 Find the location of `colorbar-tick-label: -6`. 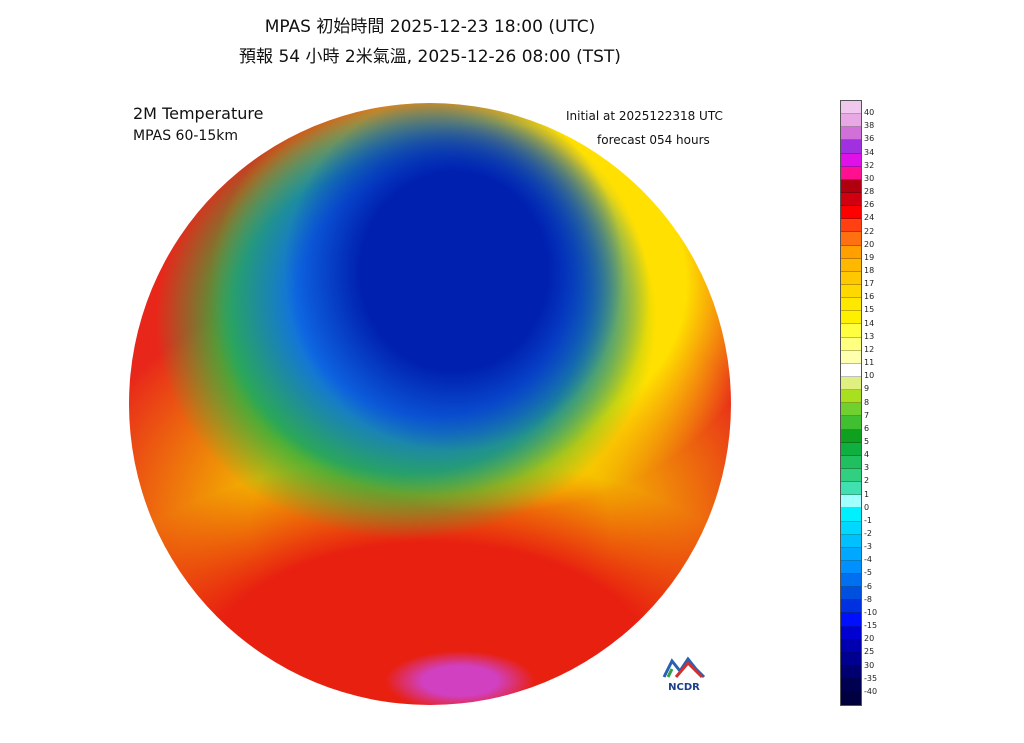

colorbar-tick-label: -6 is located at coordinates (868, 586).